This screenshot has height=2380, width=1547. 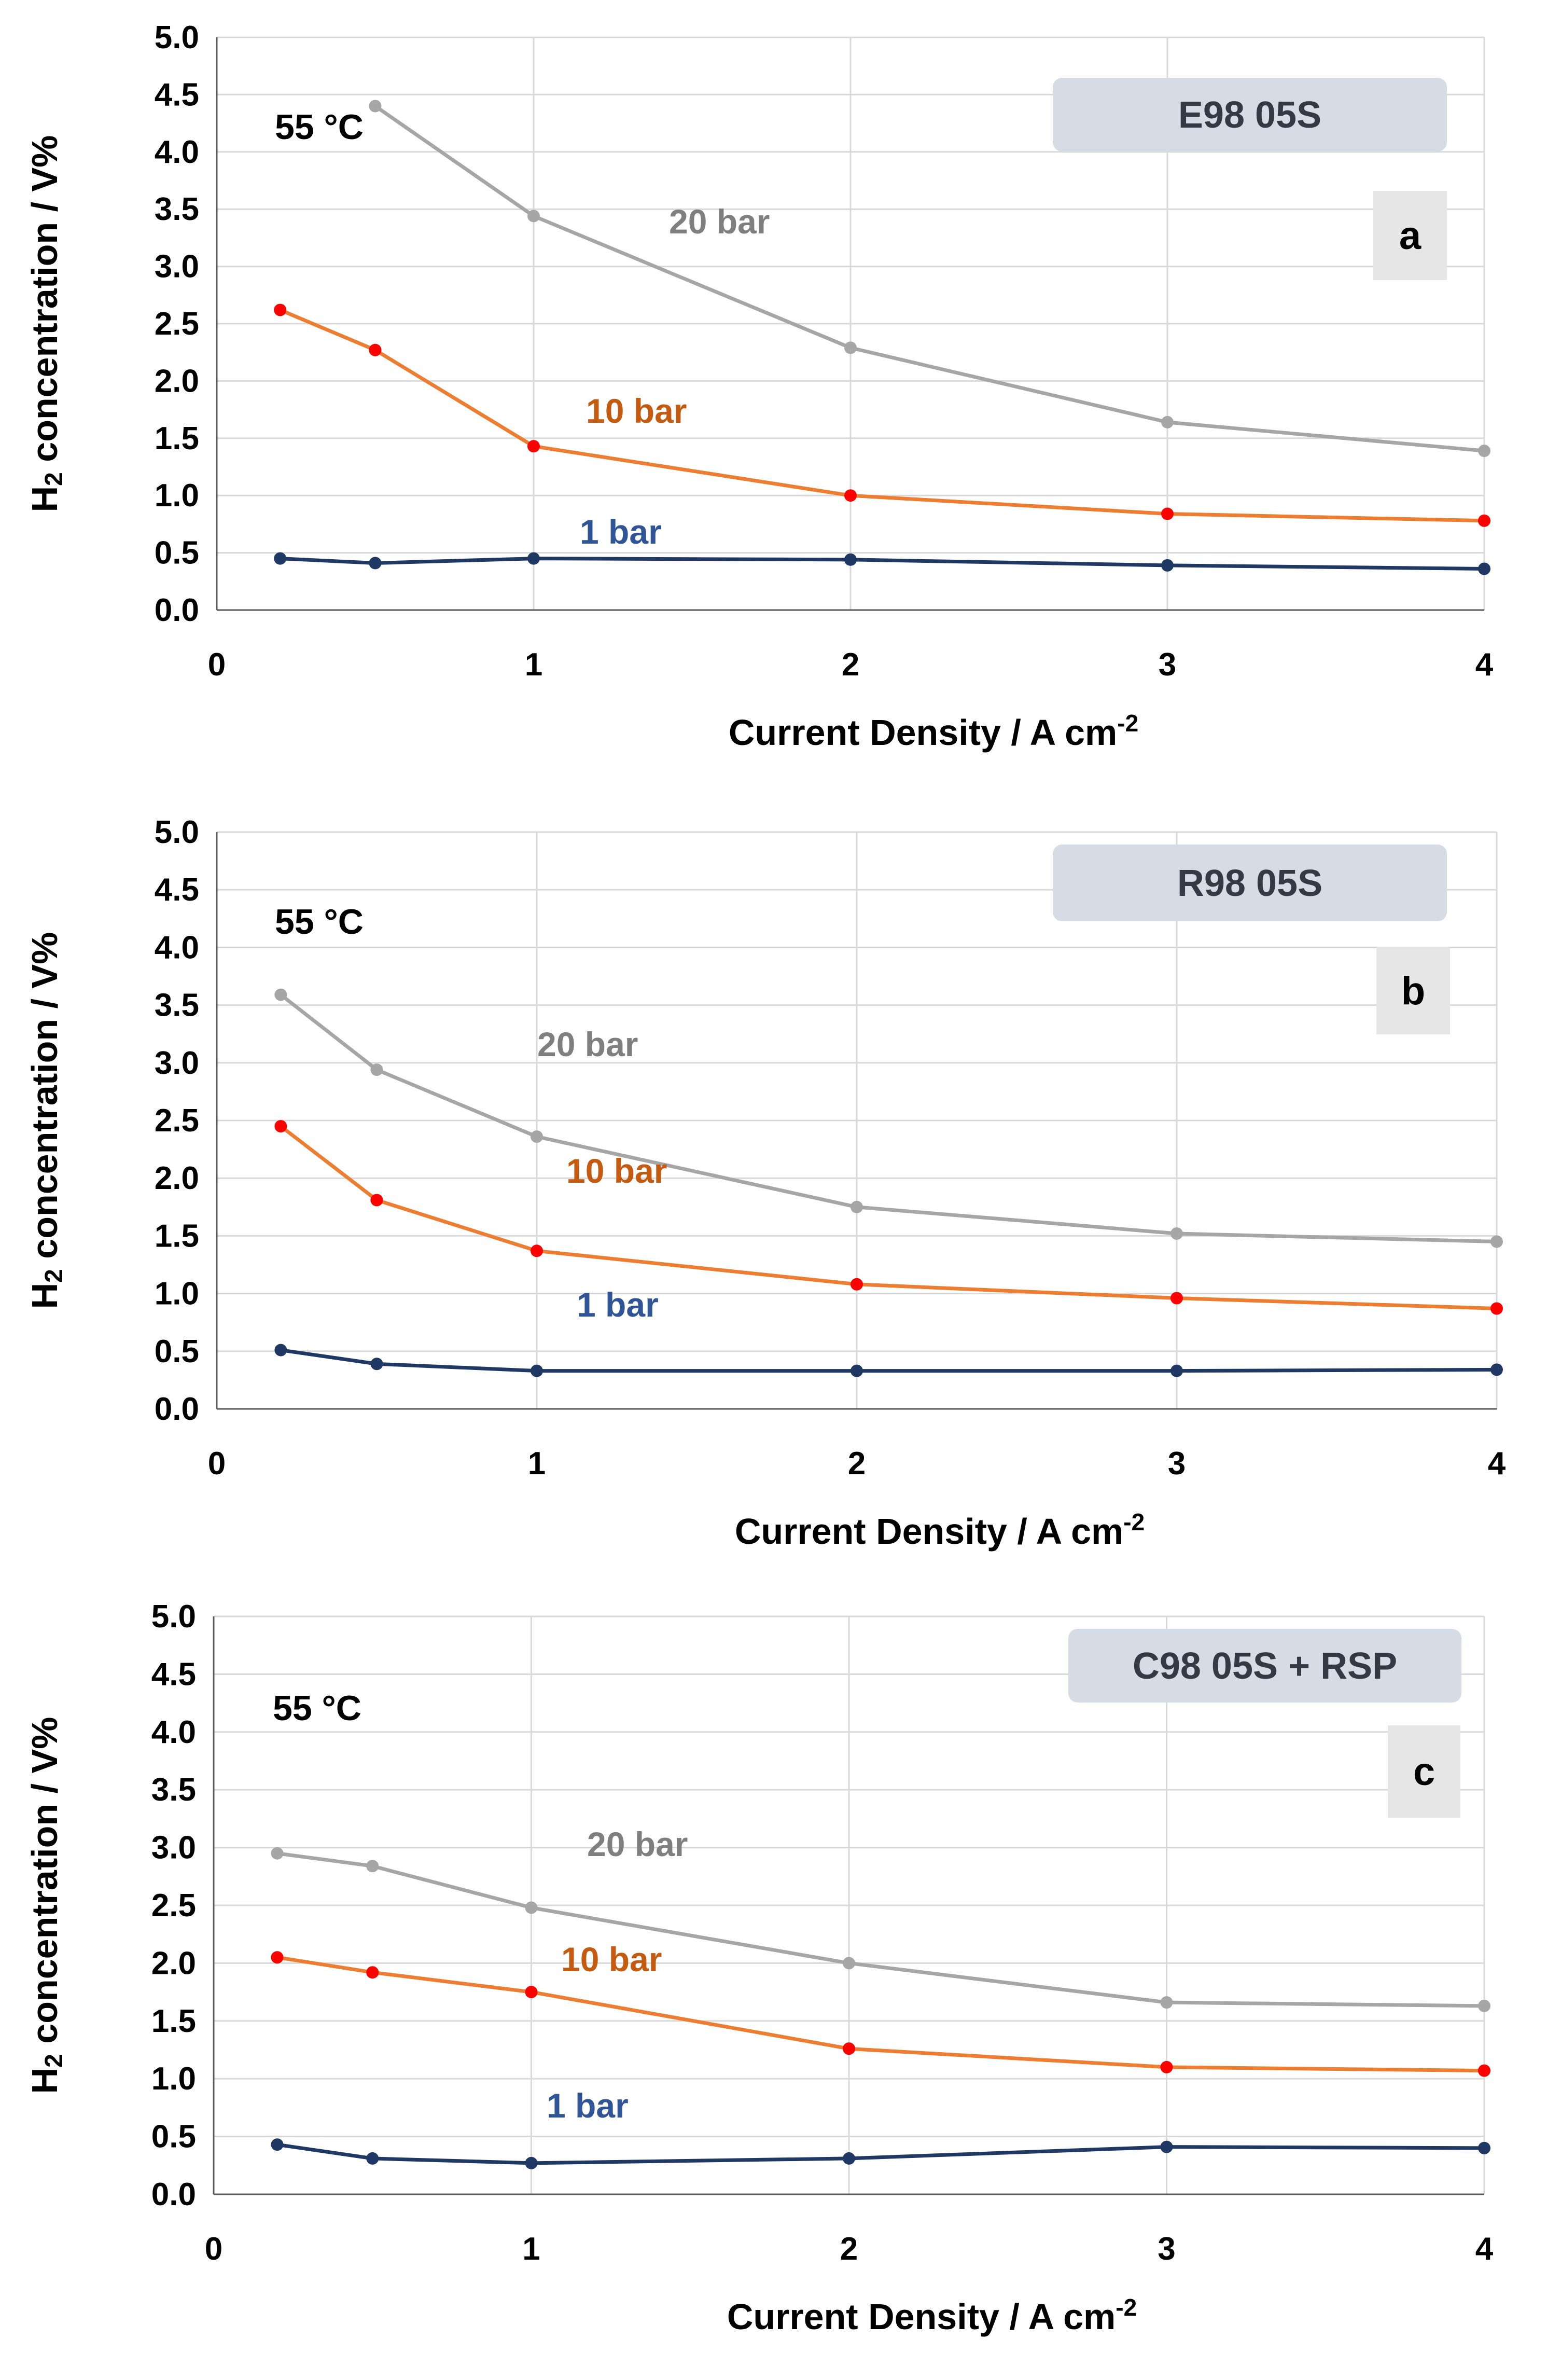 What do you see at coordinates (849, 2249) in the screenshot?
I see `x-tick-label: 2` at bounding box center [849, 2249].